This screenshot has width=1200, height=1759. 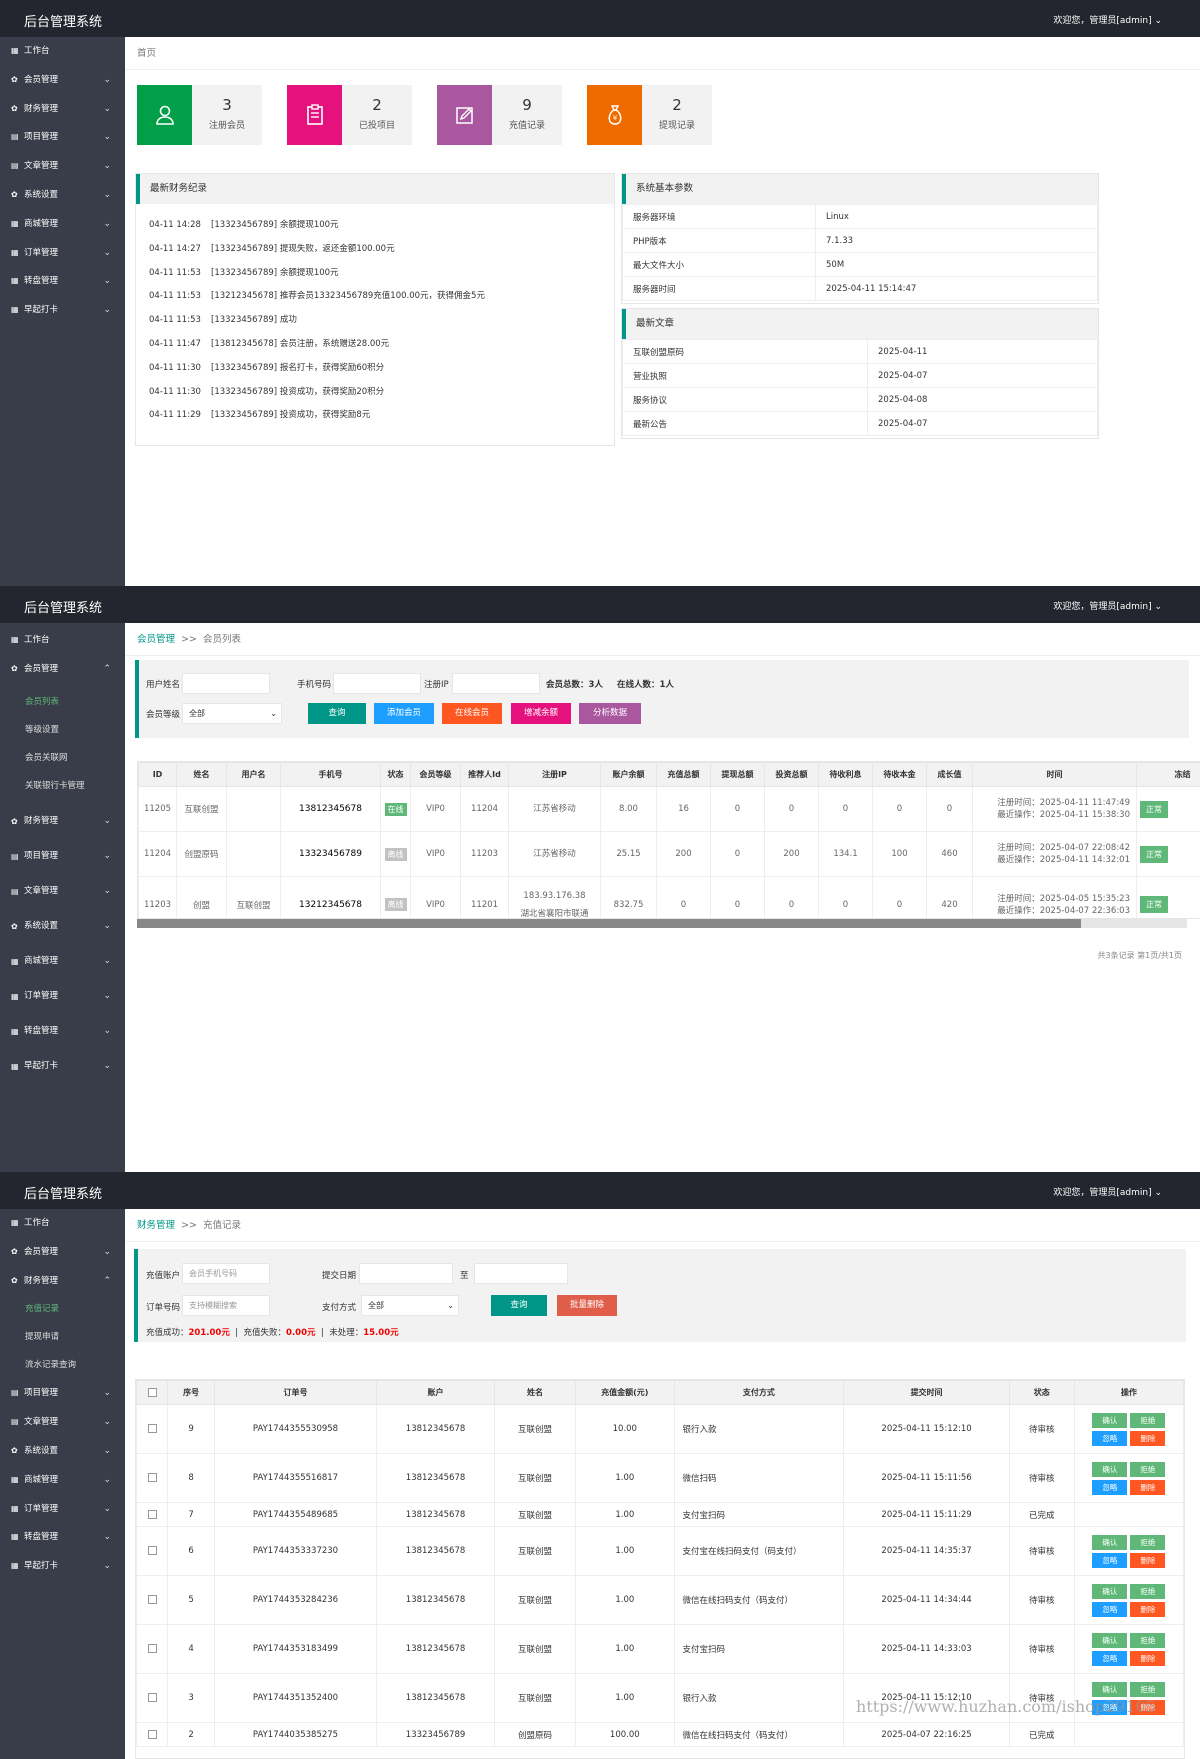 I want to click on add-member-button: 添加会员, so click(x=404, y=713).